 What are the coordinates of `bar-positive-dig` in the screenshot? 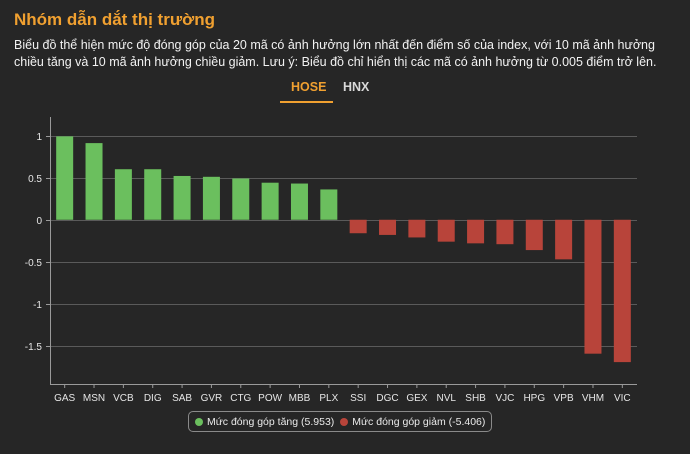 It's located at (153, 194).